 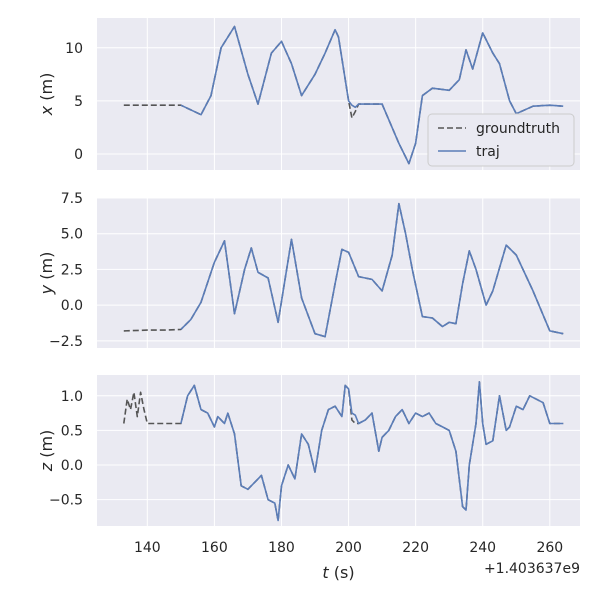 I want to click on y-axis-label: z (m), so click(x=46, y=451).